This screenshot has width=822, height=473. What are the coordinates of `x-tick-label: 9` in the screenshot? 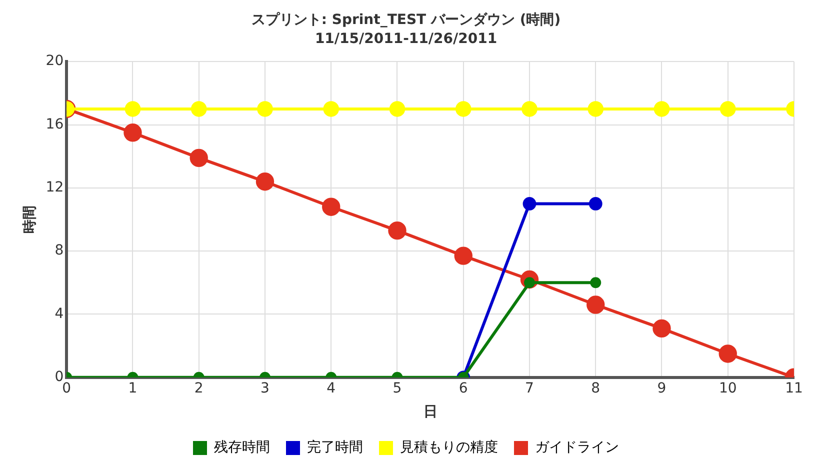 It's located at (661, 388).